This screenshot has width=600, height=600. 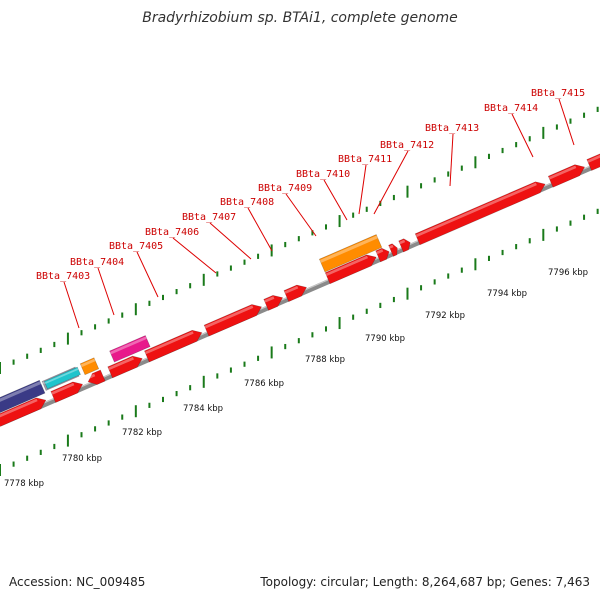 I want to click on gene-label: BBta_7409, so click(x=285, y=188).